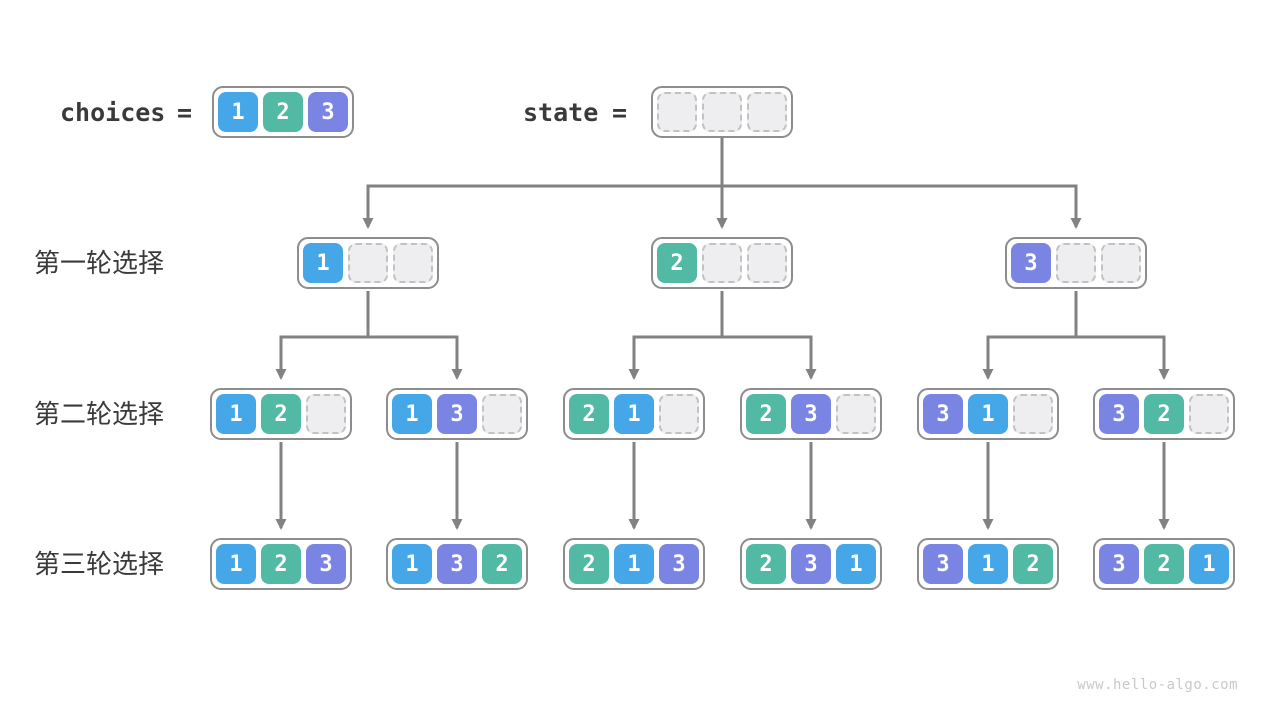  Describe the element at coordinates (99, 564) in the screenshot. I see `round-3-label: 第三轮选择` at that location.